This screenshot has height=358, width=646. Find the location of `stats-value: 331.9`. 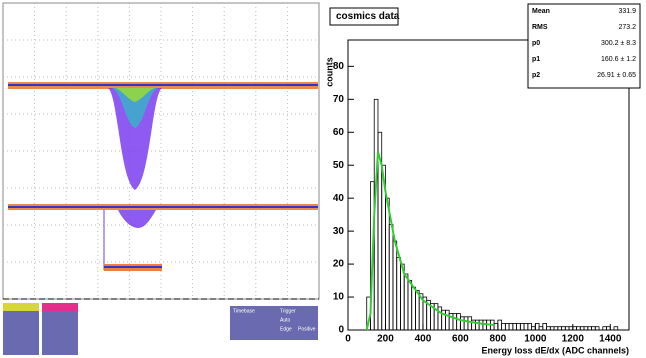

stats-value: 331.9 is located at coordinates (627, 11).